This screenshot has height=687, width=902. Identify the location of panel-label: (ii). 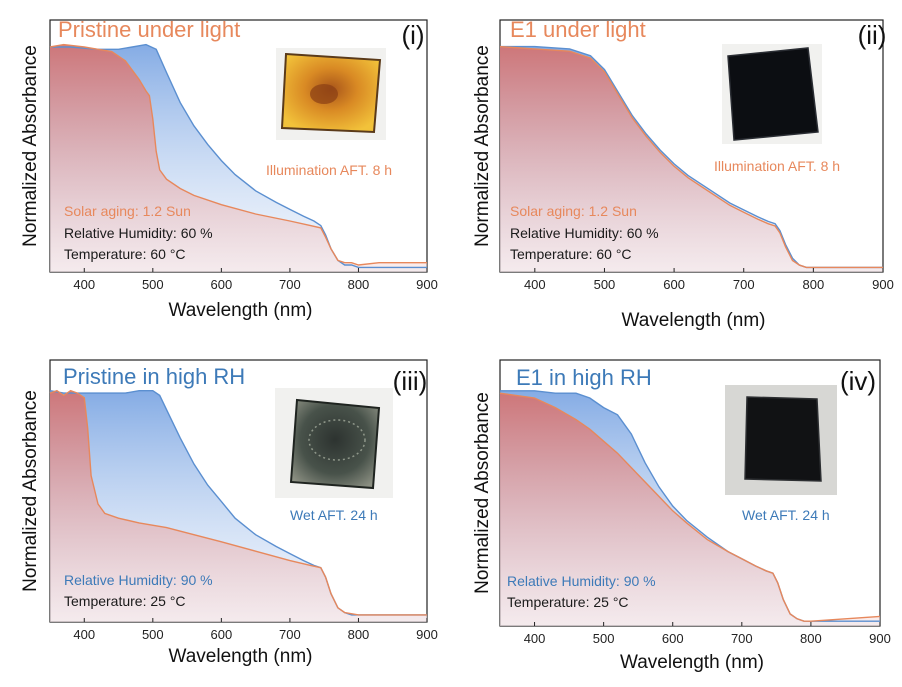
(872, 35).